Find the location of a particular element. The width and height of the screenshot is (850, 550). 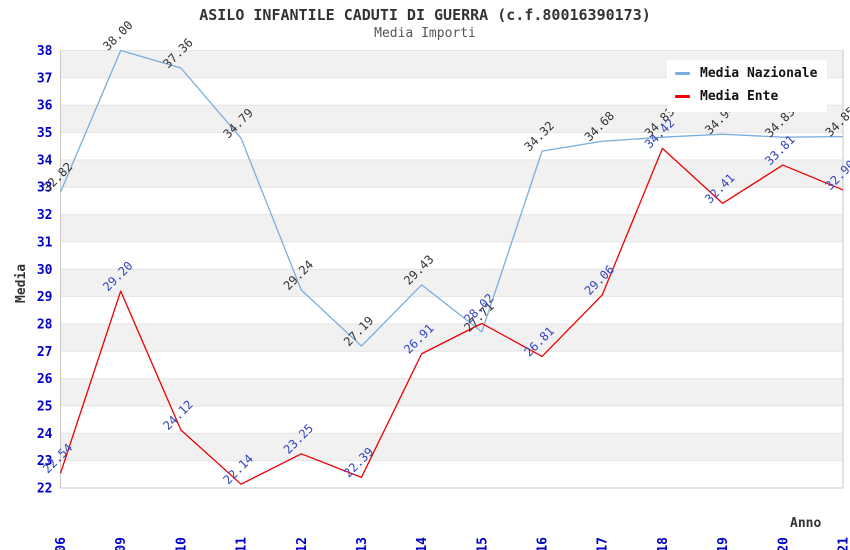

x-tick-label: 2010 is located at coordinates (181, 543).